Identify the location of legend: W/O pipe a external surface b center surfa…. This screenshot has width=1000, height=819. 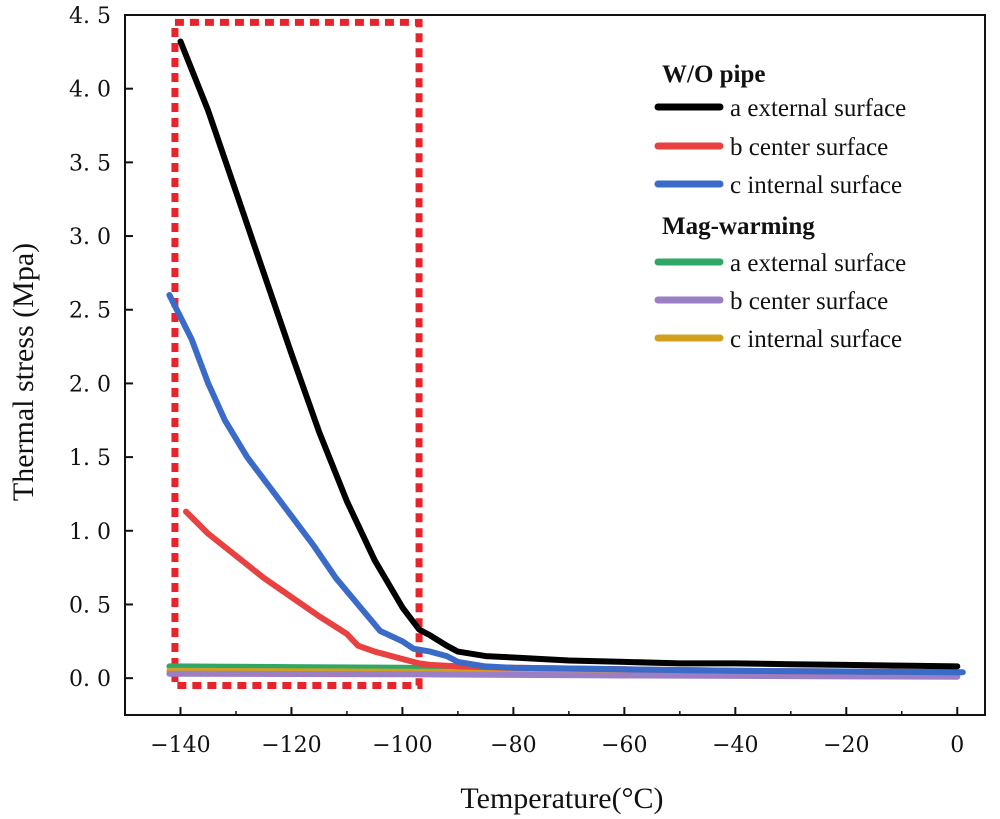
(780, 207).